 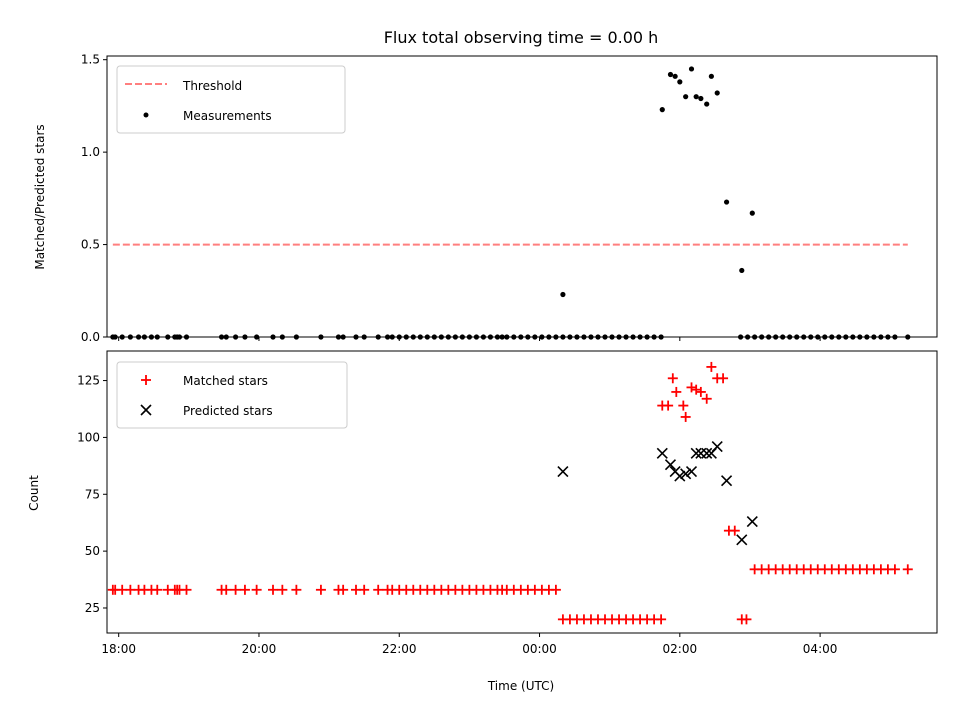 What do you see at coordinates (88, 381) in the screenshot?
I see `y-tick-label: 125` at bounding box center [88, 381].